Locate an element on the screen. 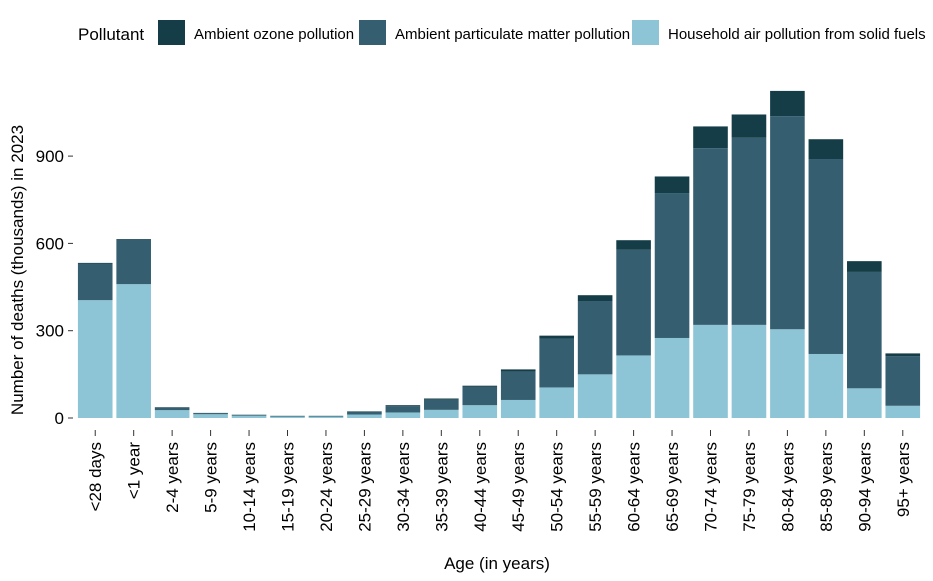 This screenshot has width=933, height=581. bar-75-79-years-ambient-ozone-pollution is located at coordinates (749, 126).